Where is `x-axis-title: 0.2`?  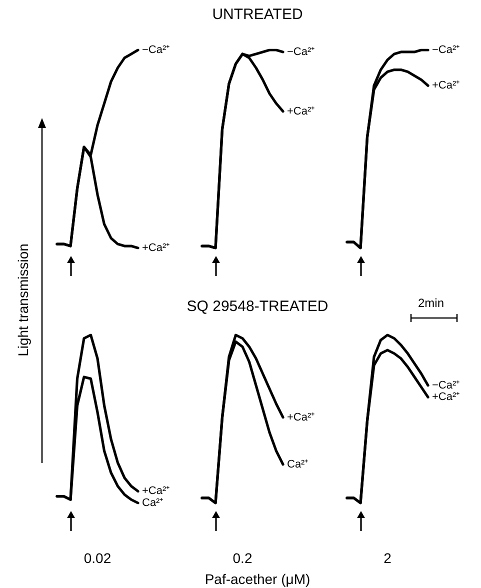
x-axis-title: 0.2 is located at coordinates (242, 558).